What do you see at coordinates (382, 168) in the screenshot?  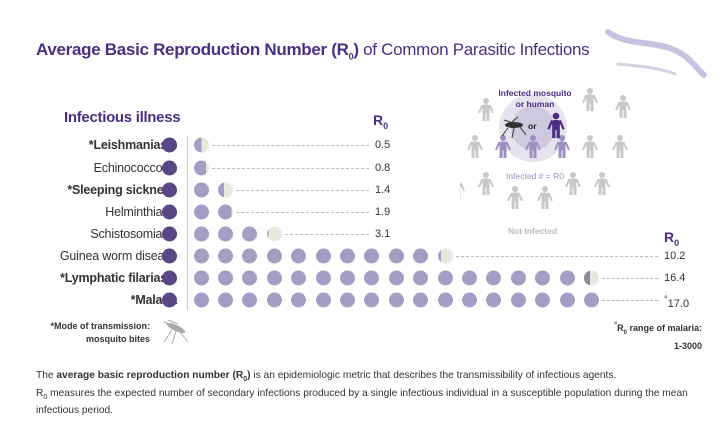 I see `r0-value: 0.8` at bounding box center [382, 168].